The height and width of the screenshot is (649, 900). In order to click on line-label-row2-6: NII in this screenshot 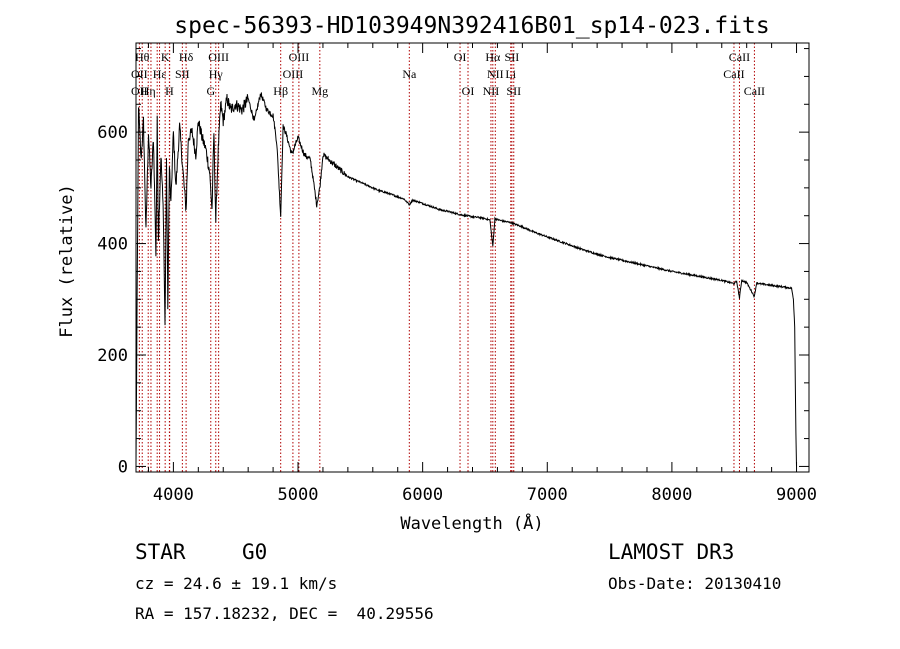, I will do `click(495, 74)`.